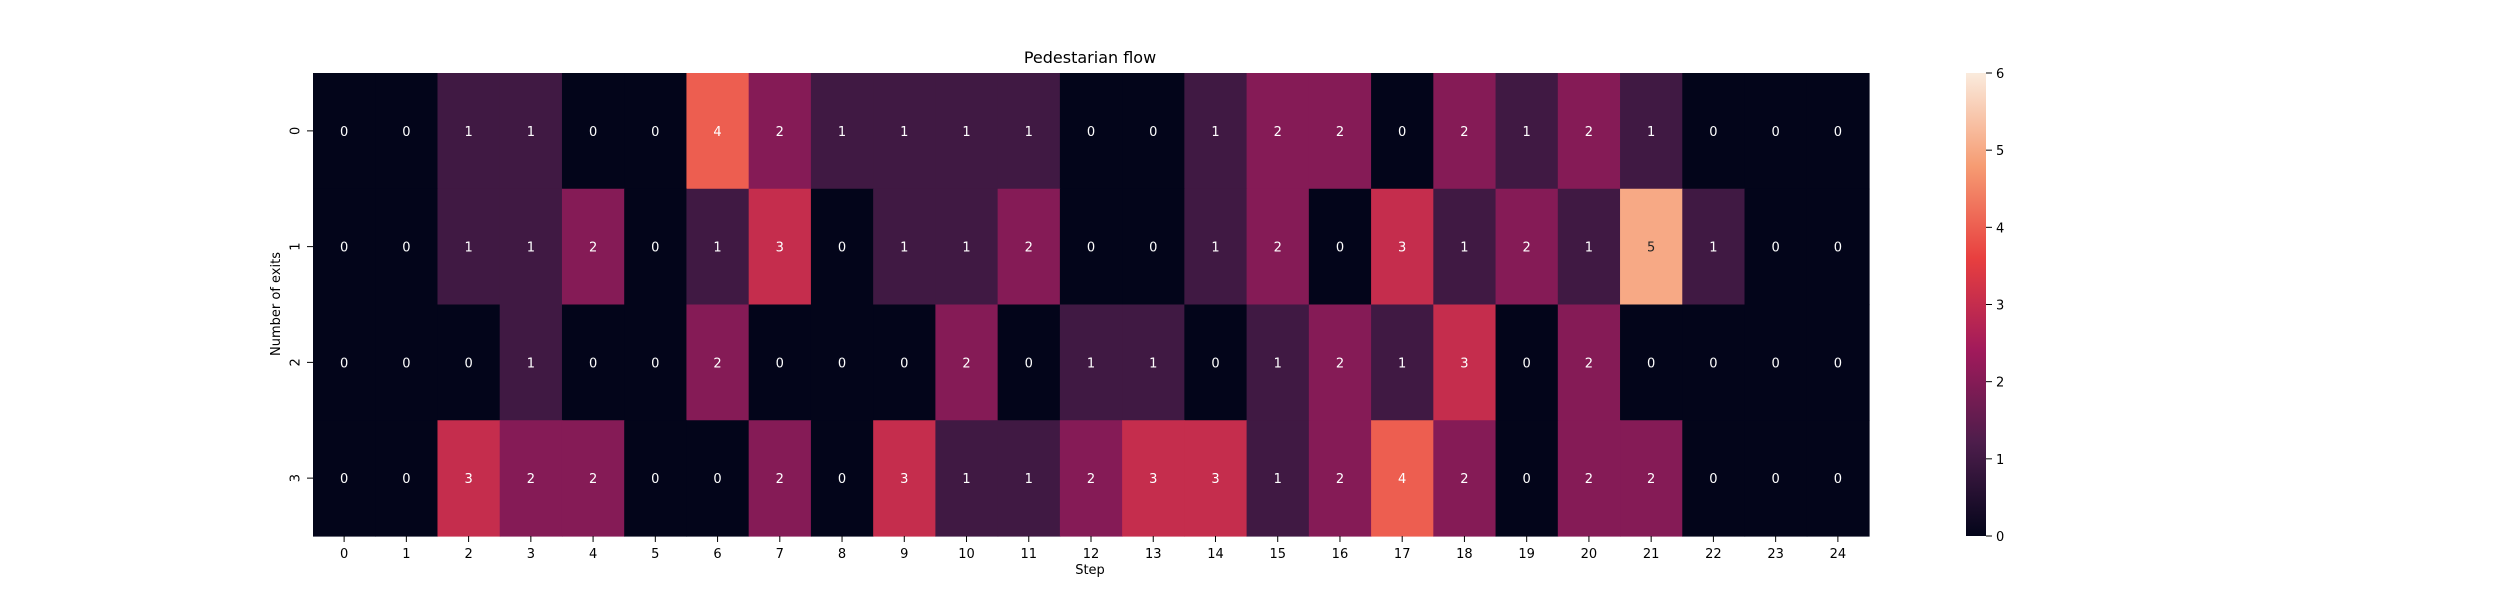 The image size is (2500, 604). What do you see at coordinates (593, 554) in the screenshot?
I see `x-tick-label: 4` at bounding box center [593, 554].